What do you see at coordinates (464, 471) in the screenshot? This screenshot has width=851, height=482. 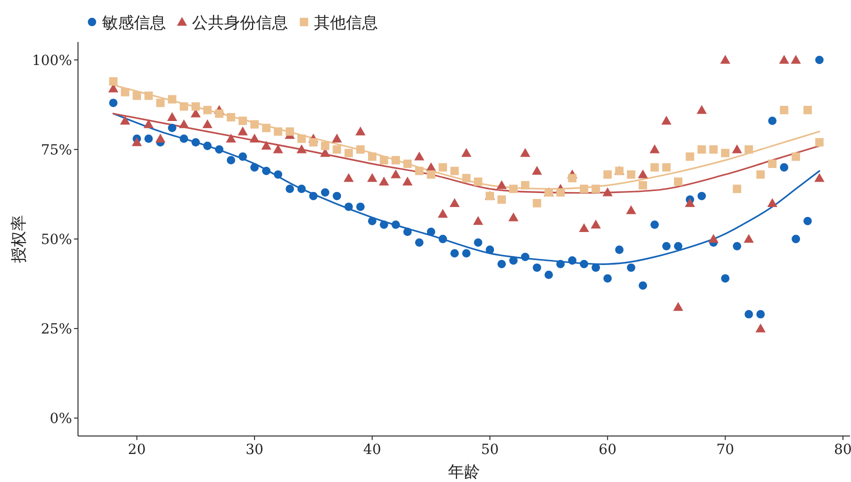 I see `x-axis-title: 年龄` at bounding box center [464, 471].